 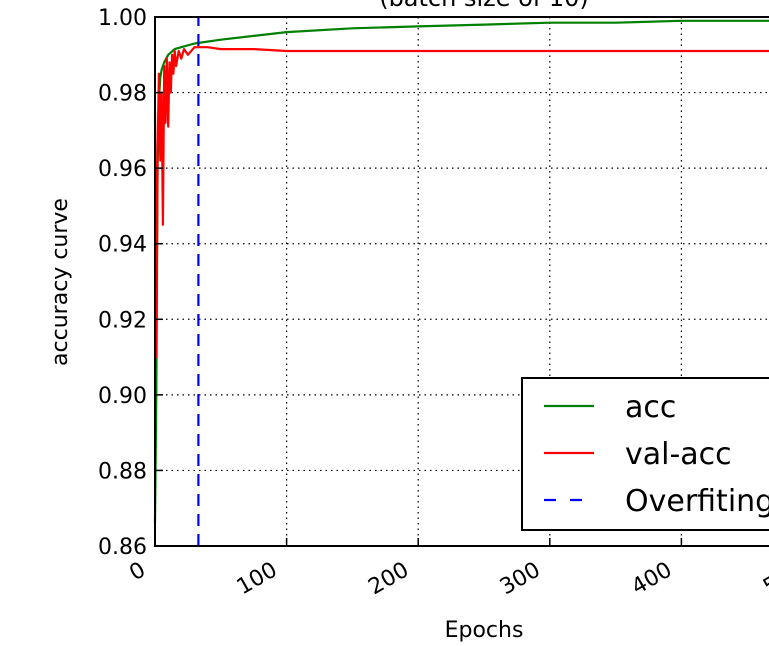 I want to click on y-tick-label: 0.88, so click(x=122, y=471).